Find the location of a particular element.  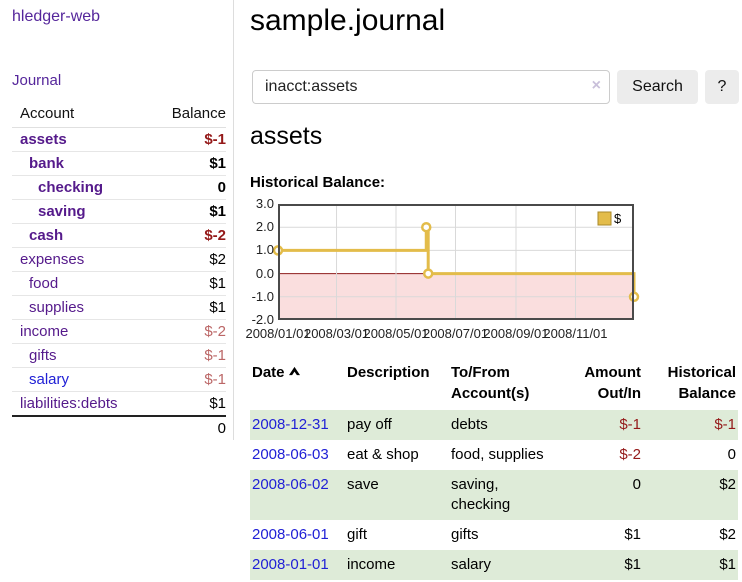

transaction-description: pay off is located at coordinates (397, 425).